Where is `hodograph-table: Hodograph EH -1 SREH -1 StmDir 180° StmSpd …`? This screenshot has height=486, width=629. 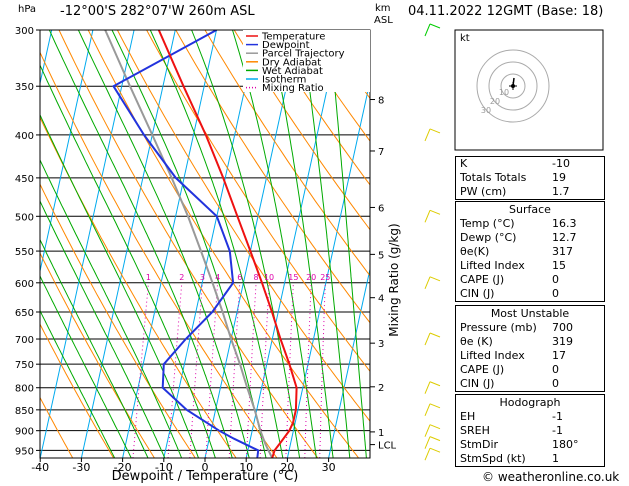 hodograph-table: Hodograph EH -1 SREH -1 StmDir 180° StmSpd … is located at coordinates (530, 430).